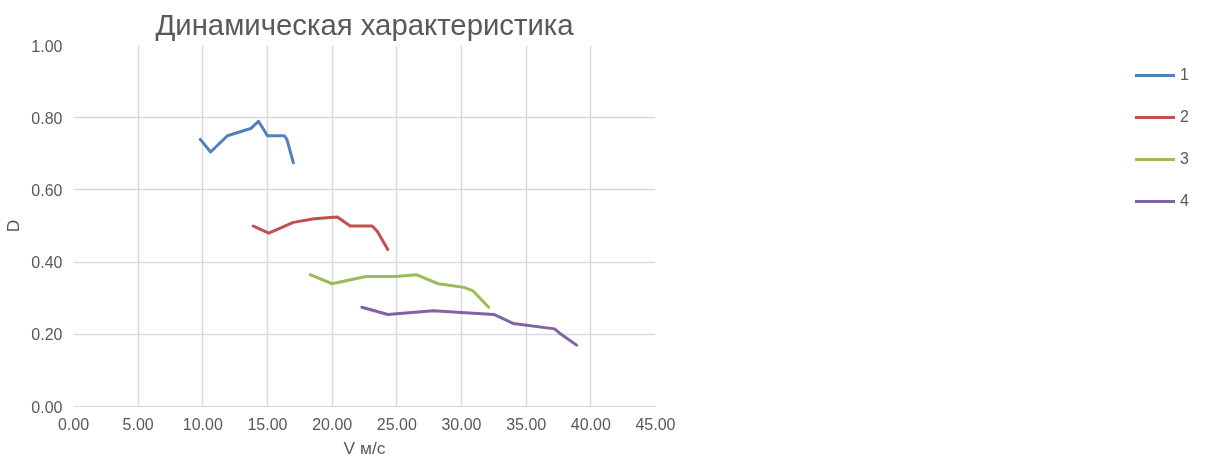 The width and height of the screenshot is (1227, 466). What do you see at coordinates (332, 424) in the screenshot?
I see `x-tick-label: 20.00` at bounding box center [332, 424].